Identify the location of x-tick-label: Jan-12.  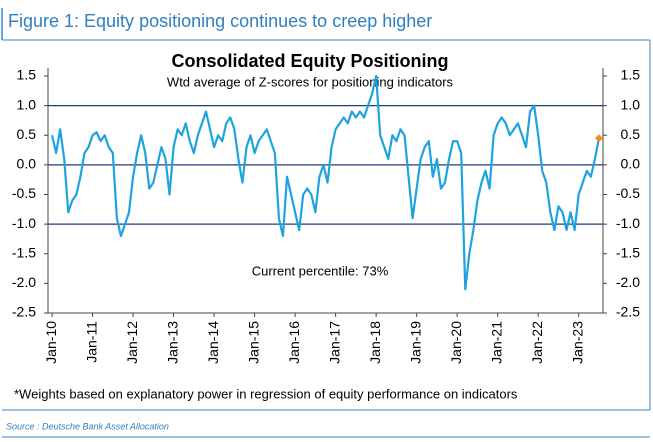
(132, 342).